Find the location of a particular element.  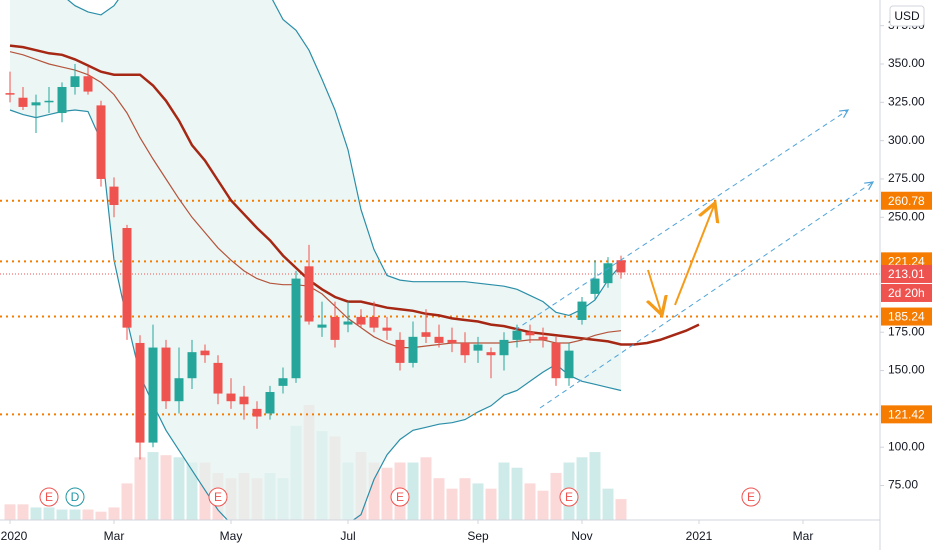

y-tick-label: 275.00 is located at coordinates (906, 178).